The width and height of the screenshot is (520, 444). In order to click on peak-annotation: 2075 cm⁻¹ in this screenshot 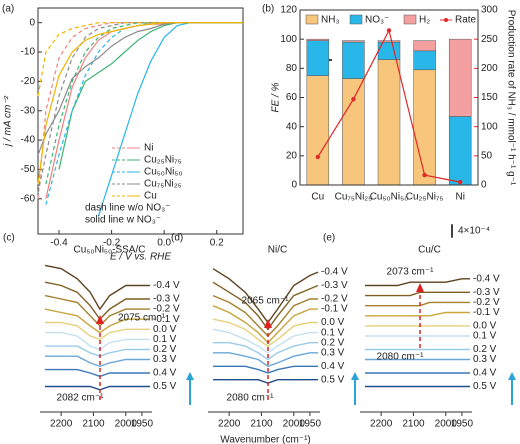, I will do `click(142, 318)`.